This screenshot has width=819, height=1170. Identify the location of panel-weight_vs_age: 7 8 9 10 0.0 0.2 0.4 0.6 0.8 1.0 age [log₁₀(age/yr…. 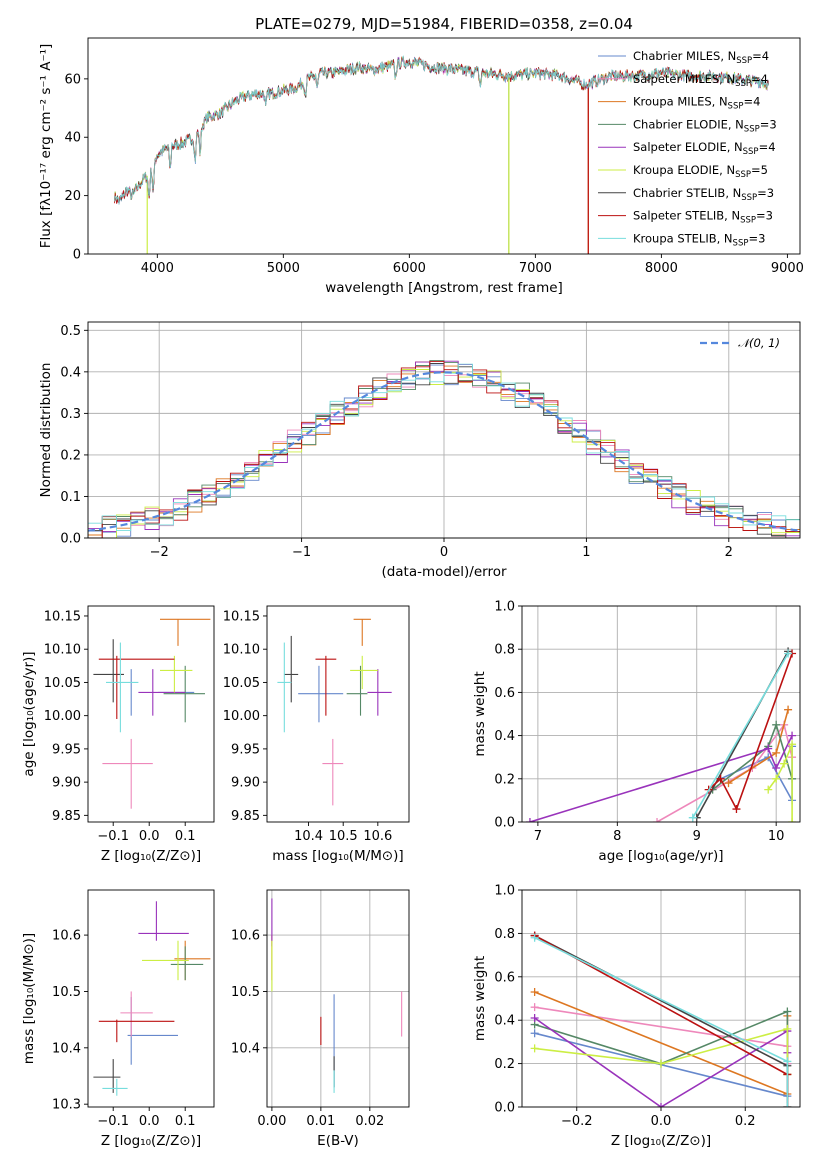
(636, 732).